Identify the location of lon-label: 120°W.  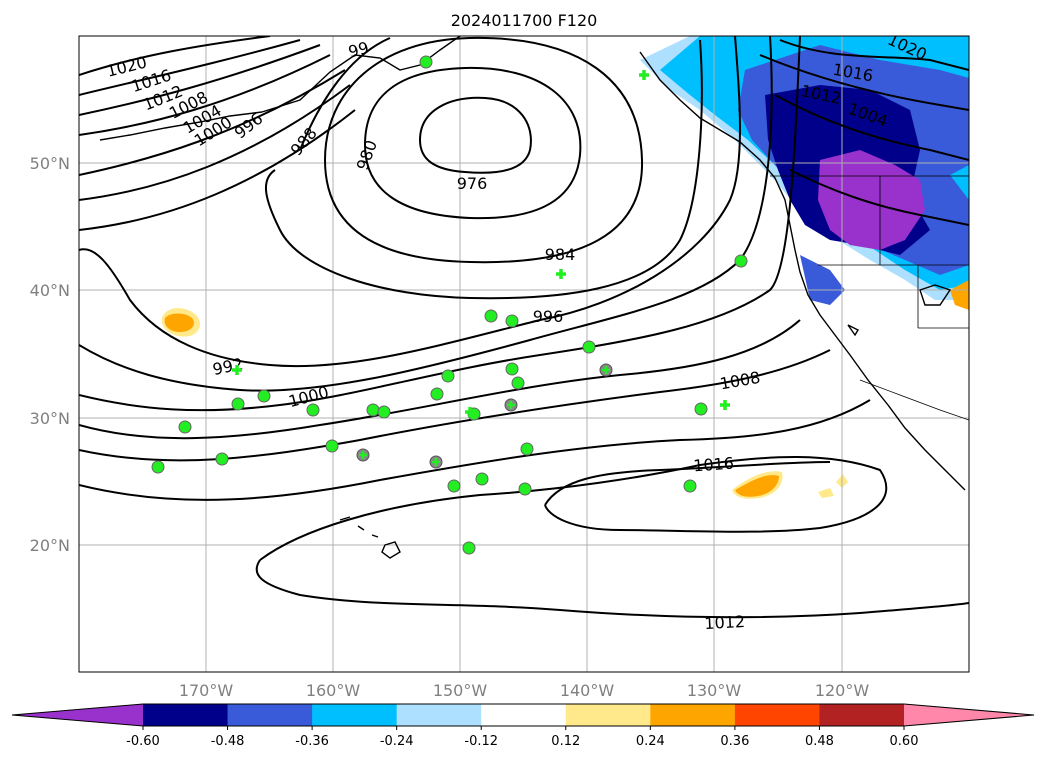
(842, 690).